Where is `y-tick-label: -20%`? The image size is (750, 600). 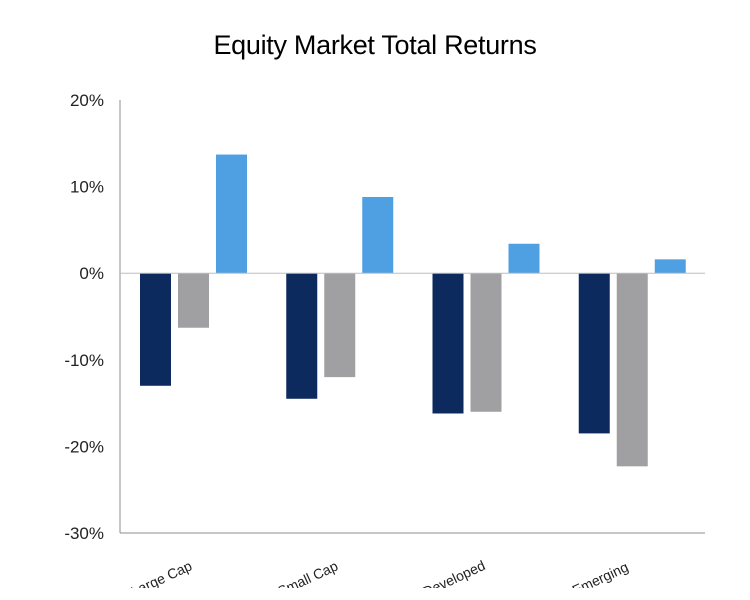
y-tick-label: -20% is located at coordinates (84, 446).